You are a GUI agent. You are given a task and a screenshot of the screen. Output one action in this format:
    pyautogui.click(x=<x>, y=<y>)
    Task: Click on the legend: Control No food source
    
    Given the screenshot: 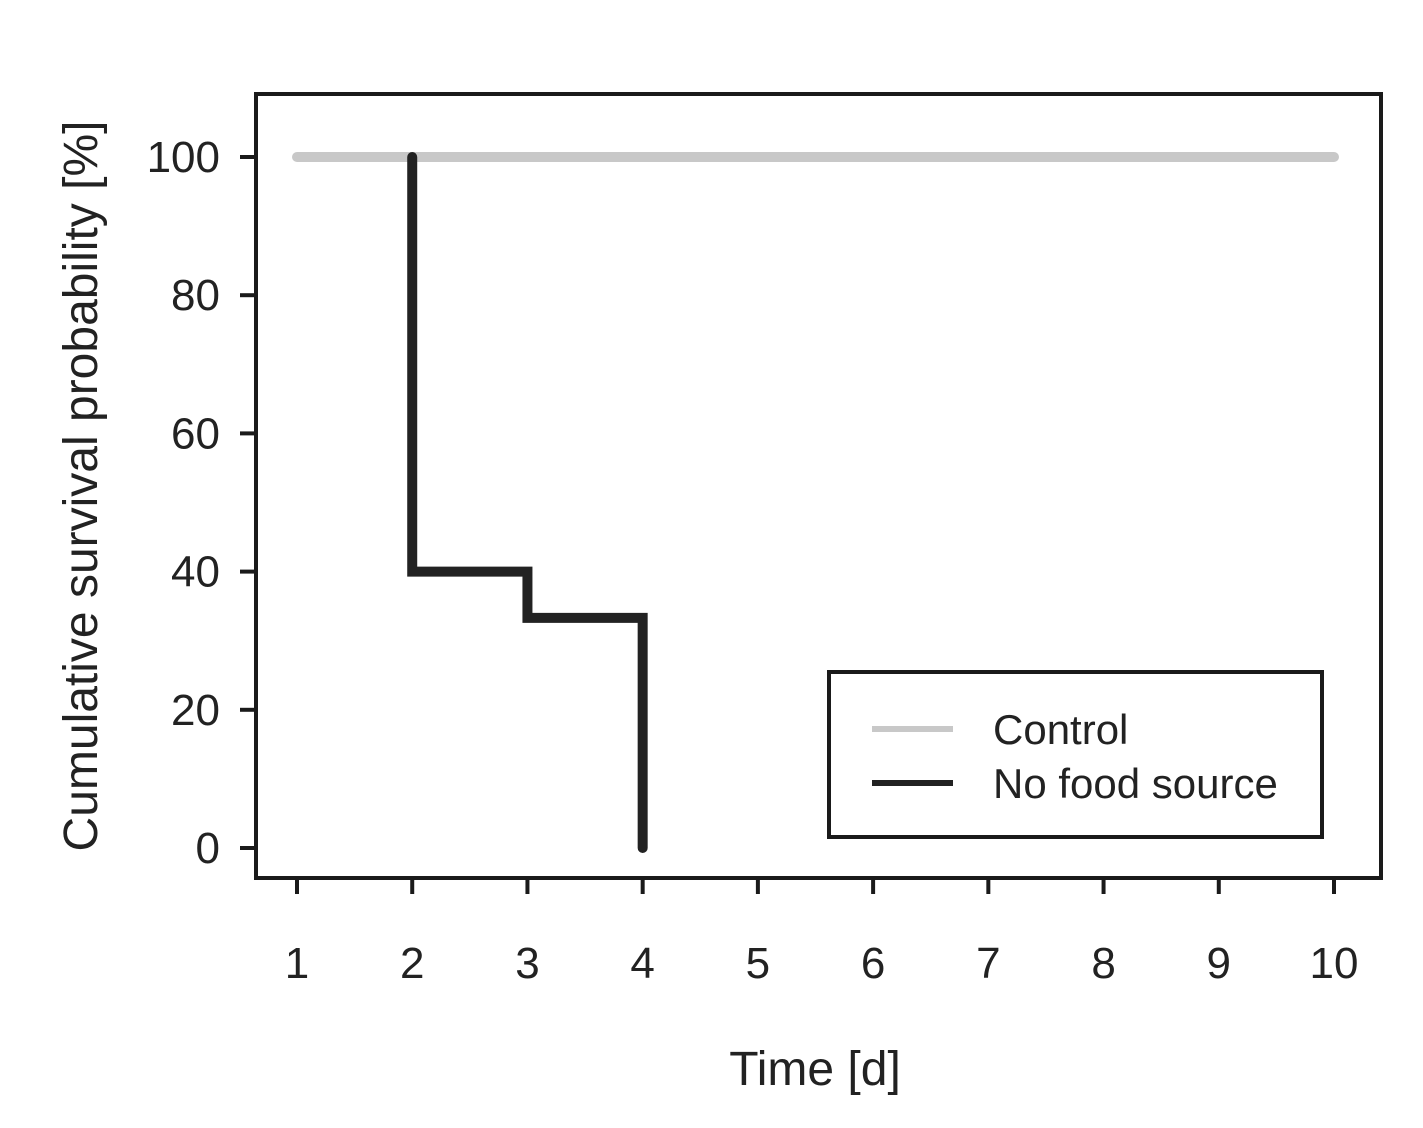 What is the action you would take?
    pyautogui.click(x=1075, y=754)
    